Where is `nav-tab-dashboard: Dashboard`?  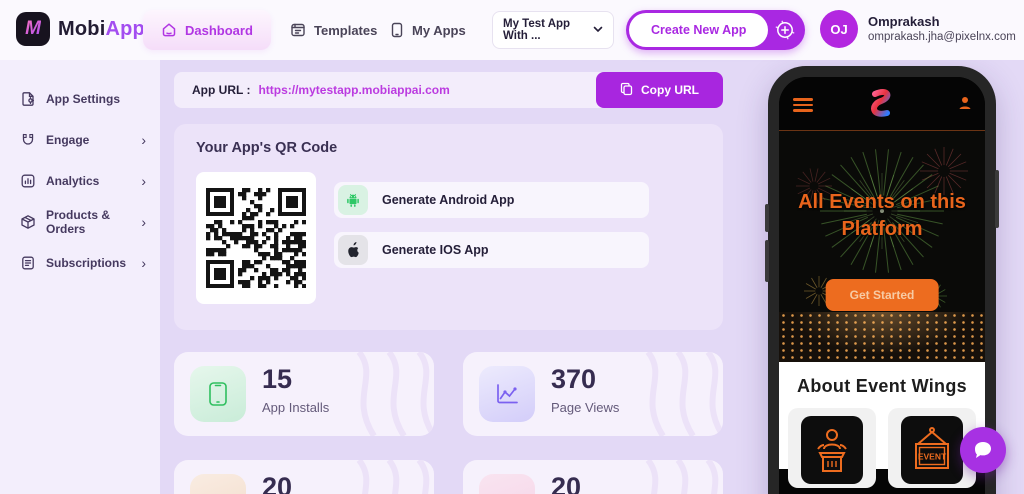 nav-tab-dashboard: Dashboard is located at coordinates (207, 30).